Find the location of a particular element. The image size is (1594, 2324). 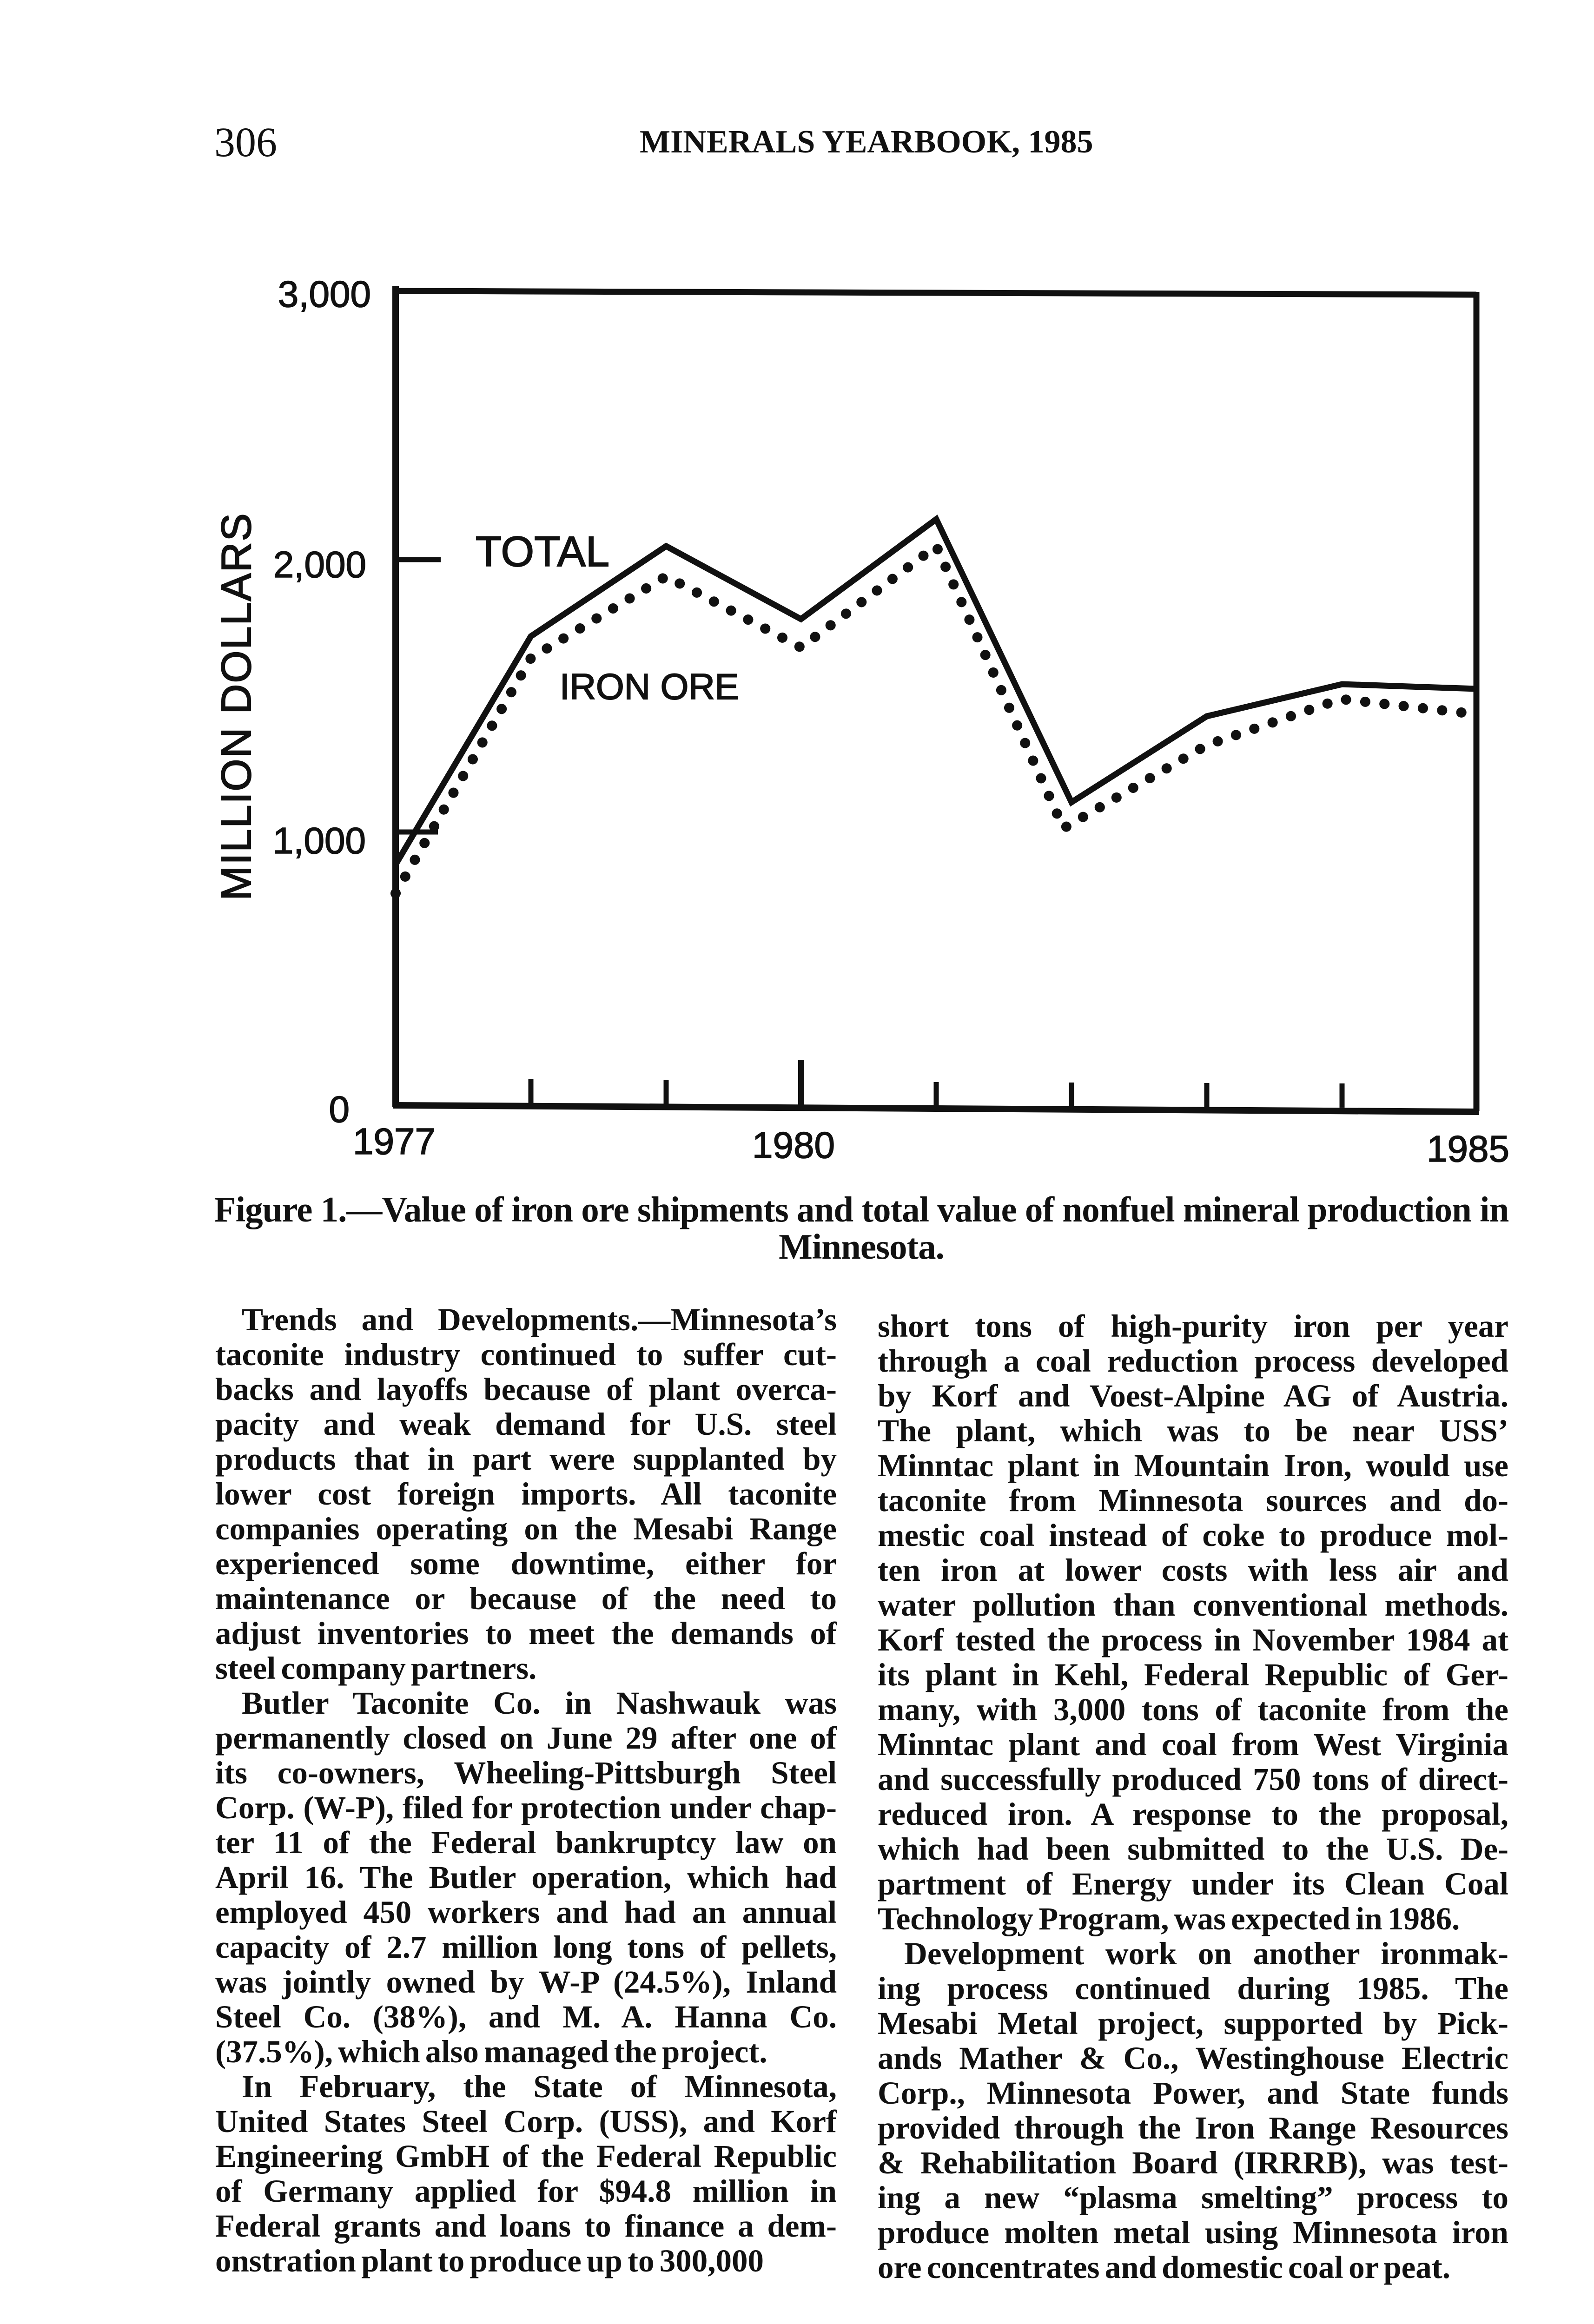

svg-text: 1977 is located at coordinates (394, 1141).